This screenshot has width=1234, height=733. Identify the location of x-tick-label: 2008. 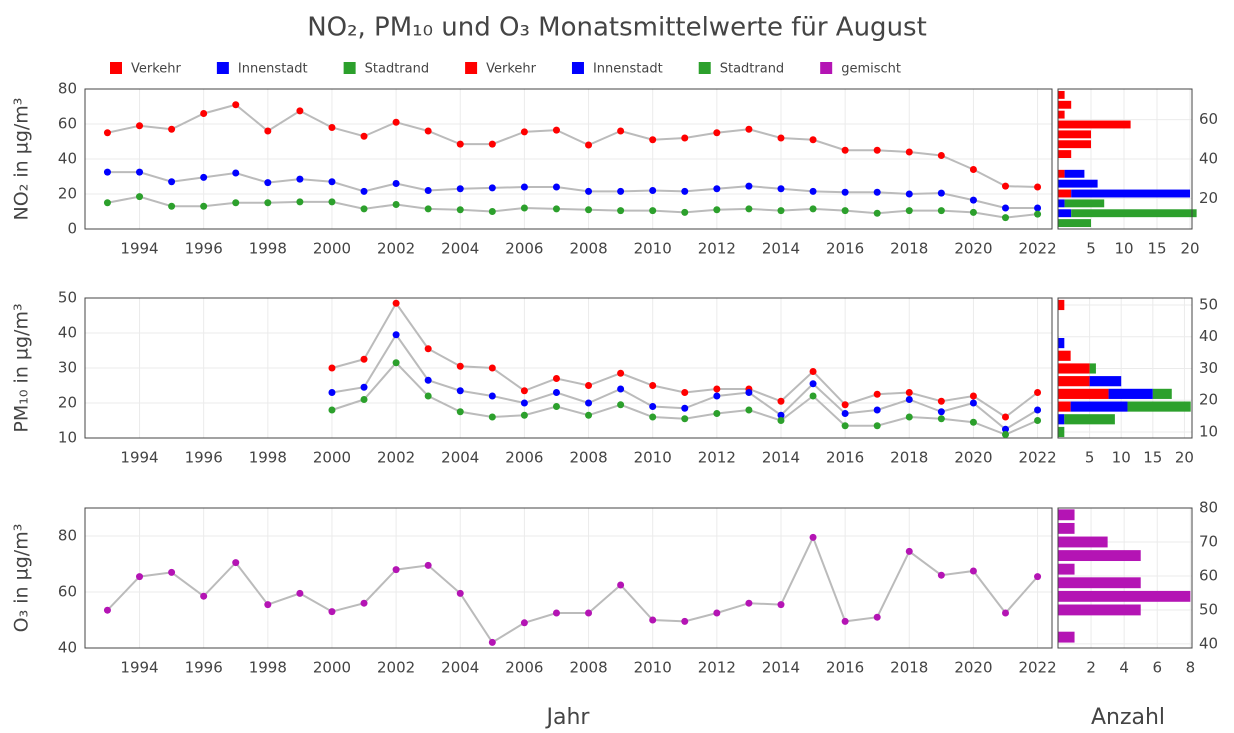
(588, 249).